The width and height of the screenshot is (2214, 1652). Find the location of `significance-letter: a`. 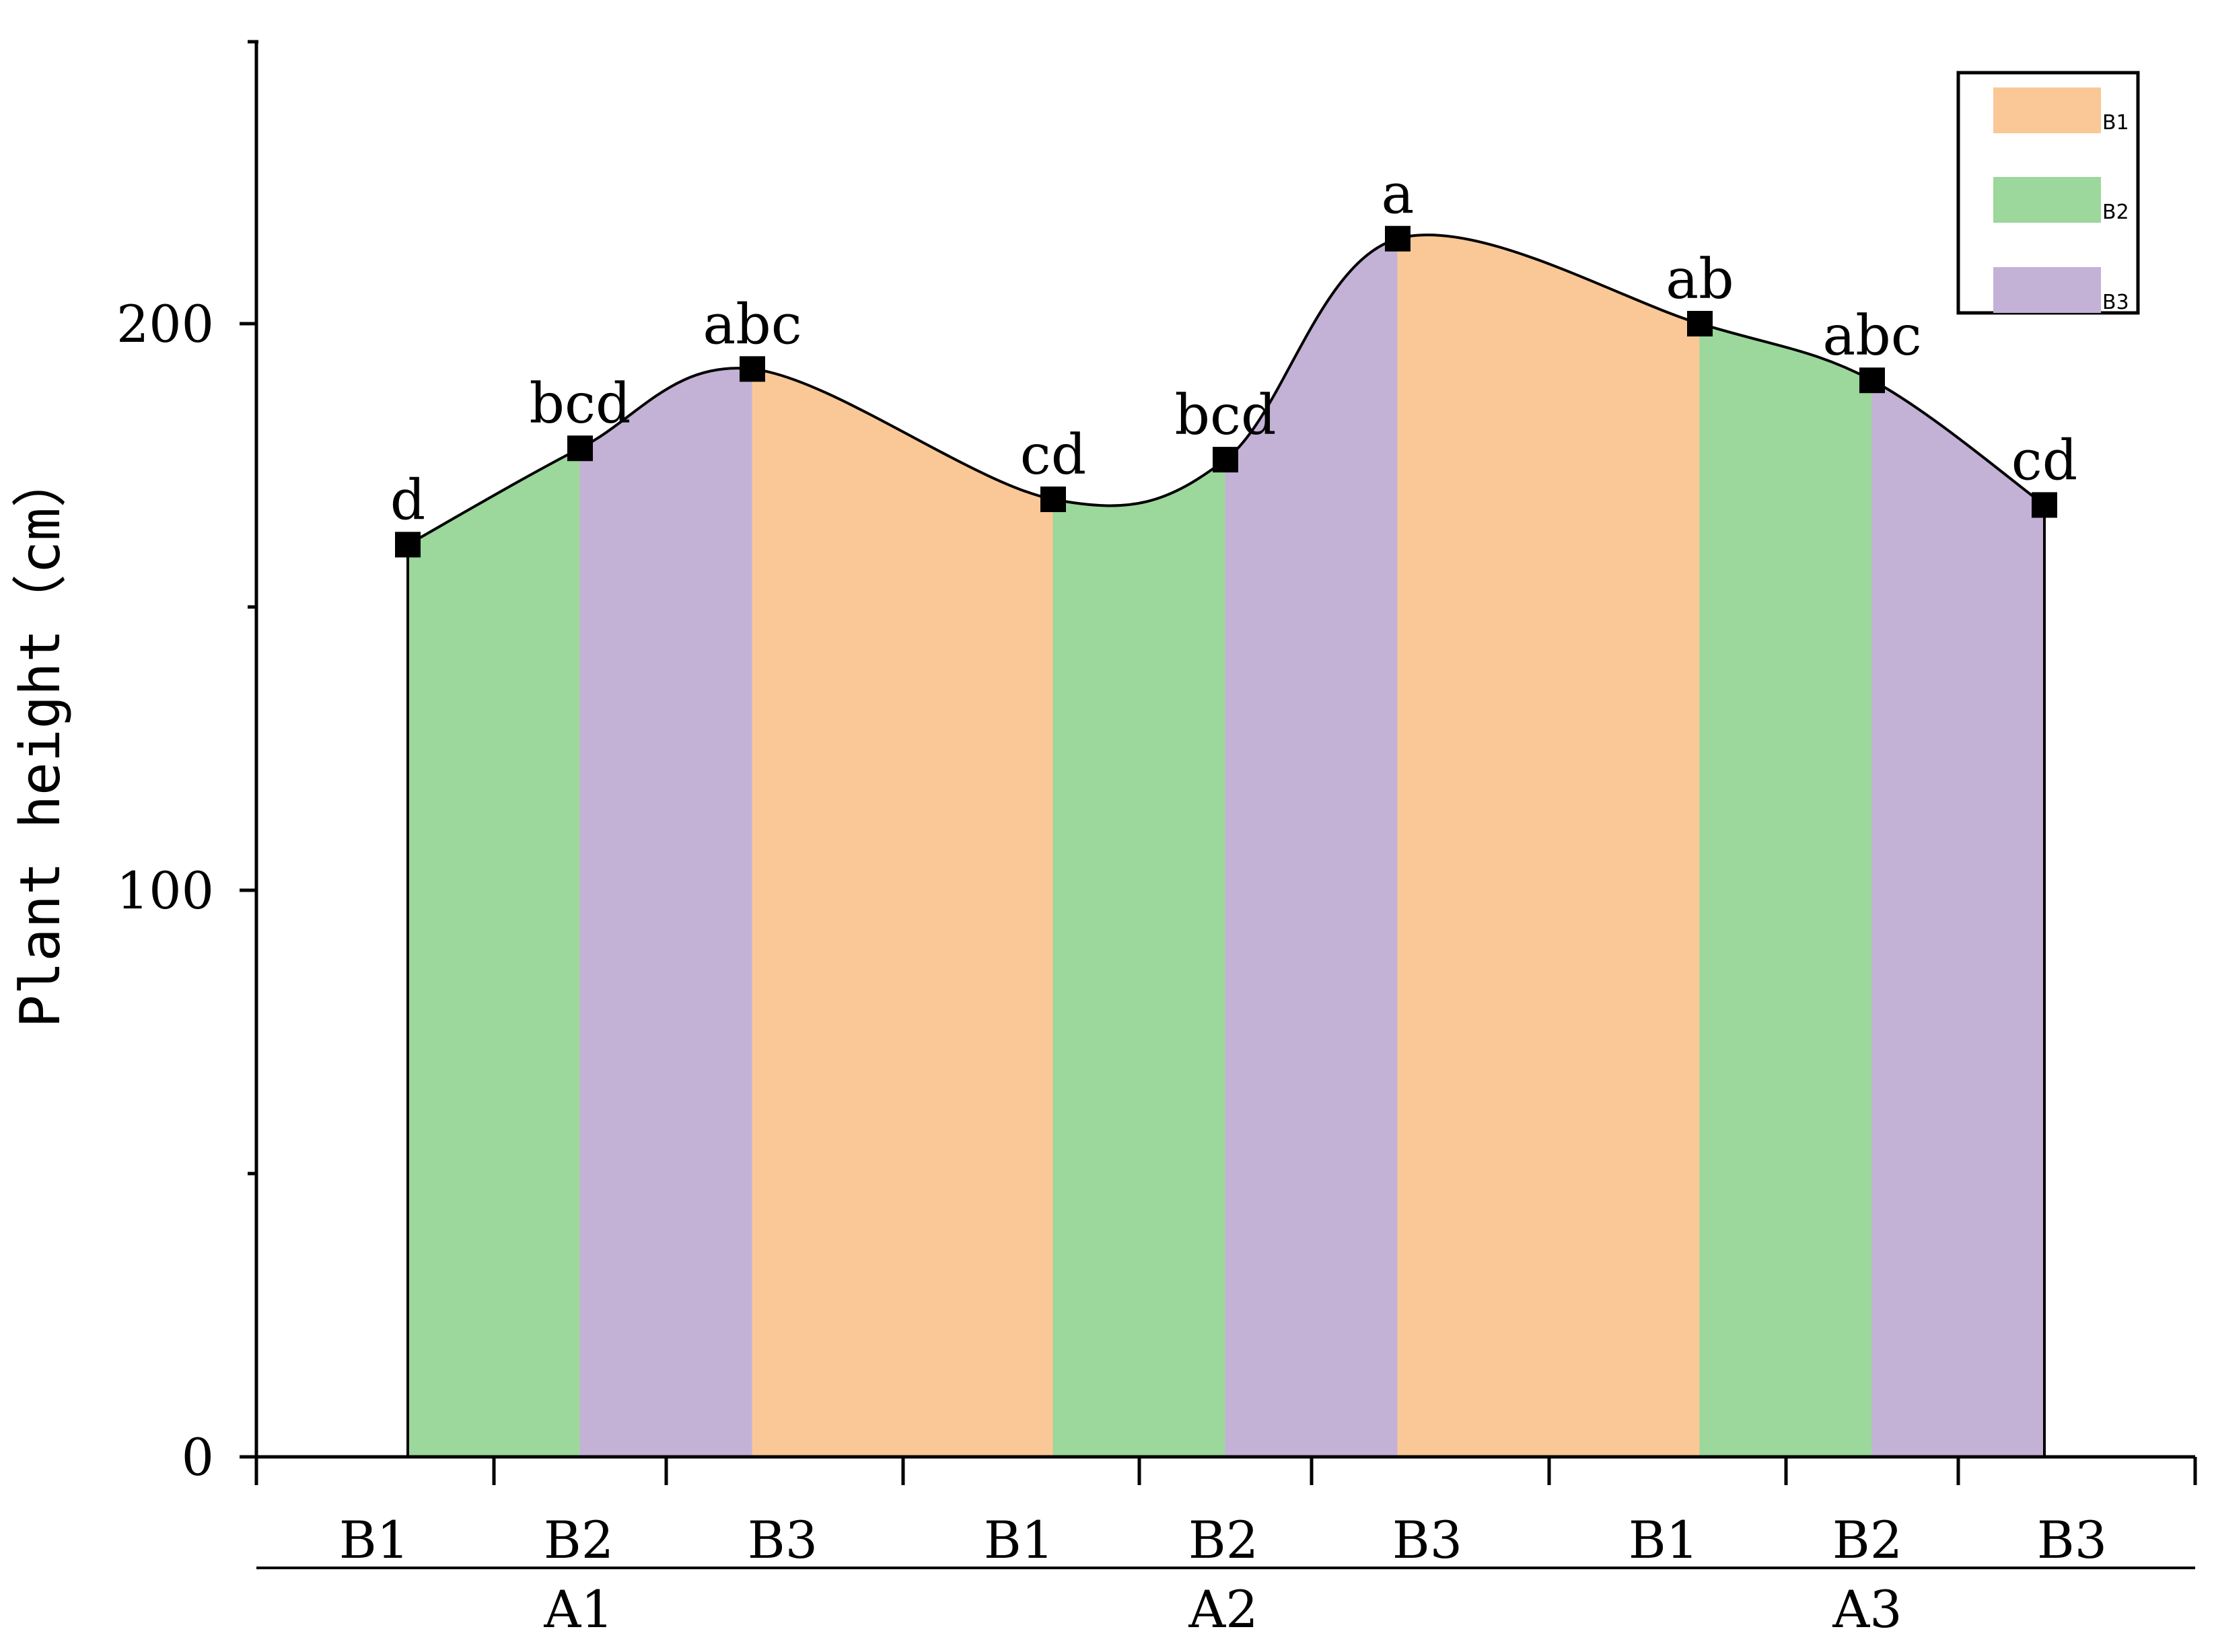

significance-letter: a is located at coordinates (1398, 195).